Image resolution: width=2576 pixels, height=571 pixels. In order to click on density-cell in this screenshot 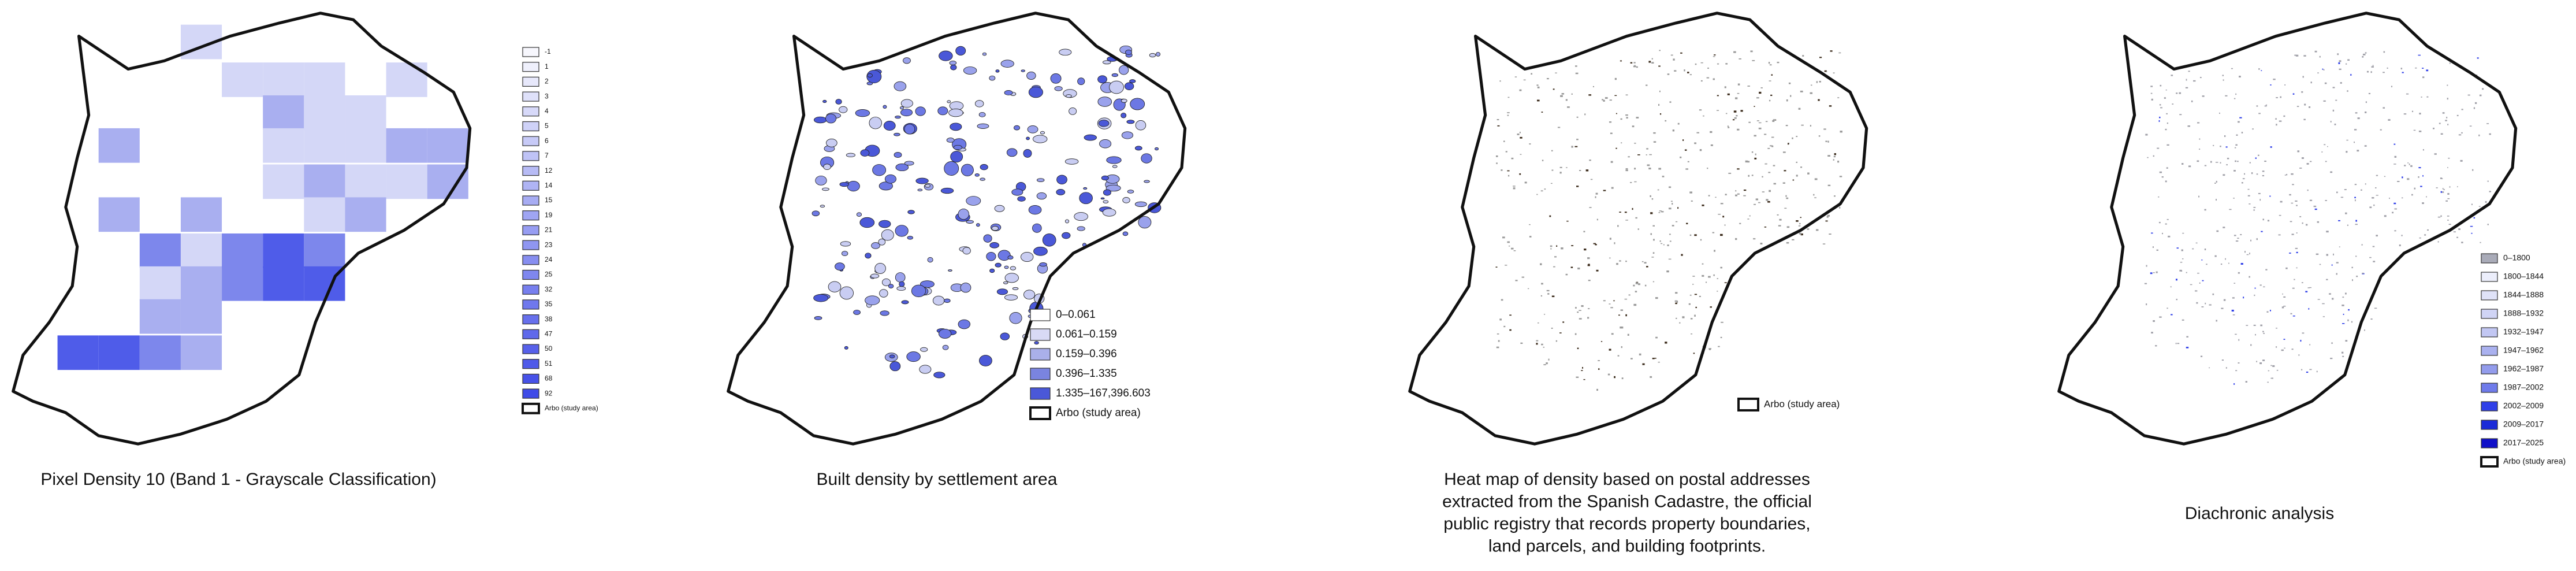, I will do `click(243, 79)`.